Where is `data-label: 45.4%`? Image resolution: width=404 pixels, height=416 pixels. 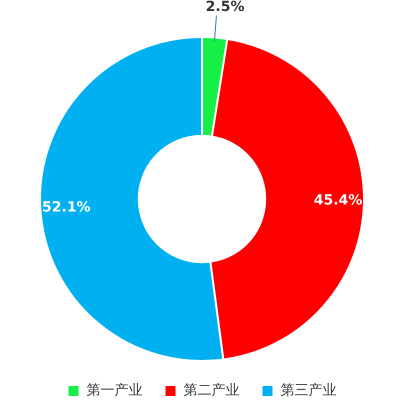 data-label: 45.4% is located at coordinates (338, 200).